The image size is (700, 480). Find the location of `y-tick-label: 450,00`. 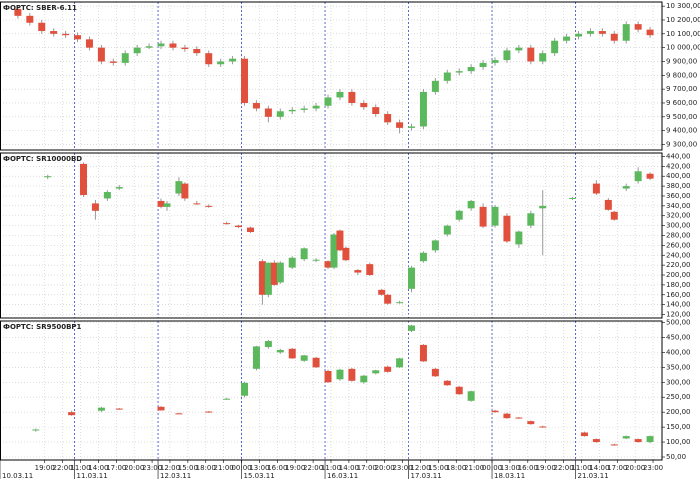

y-tick-label: 450,00 is located at coordinates (678, 337).